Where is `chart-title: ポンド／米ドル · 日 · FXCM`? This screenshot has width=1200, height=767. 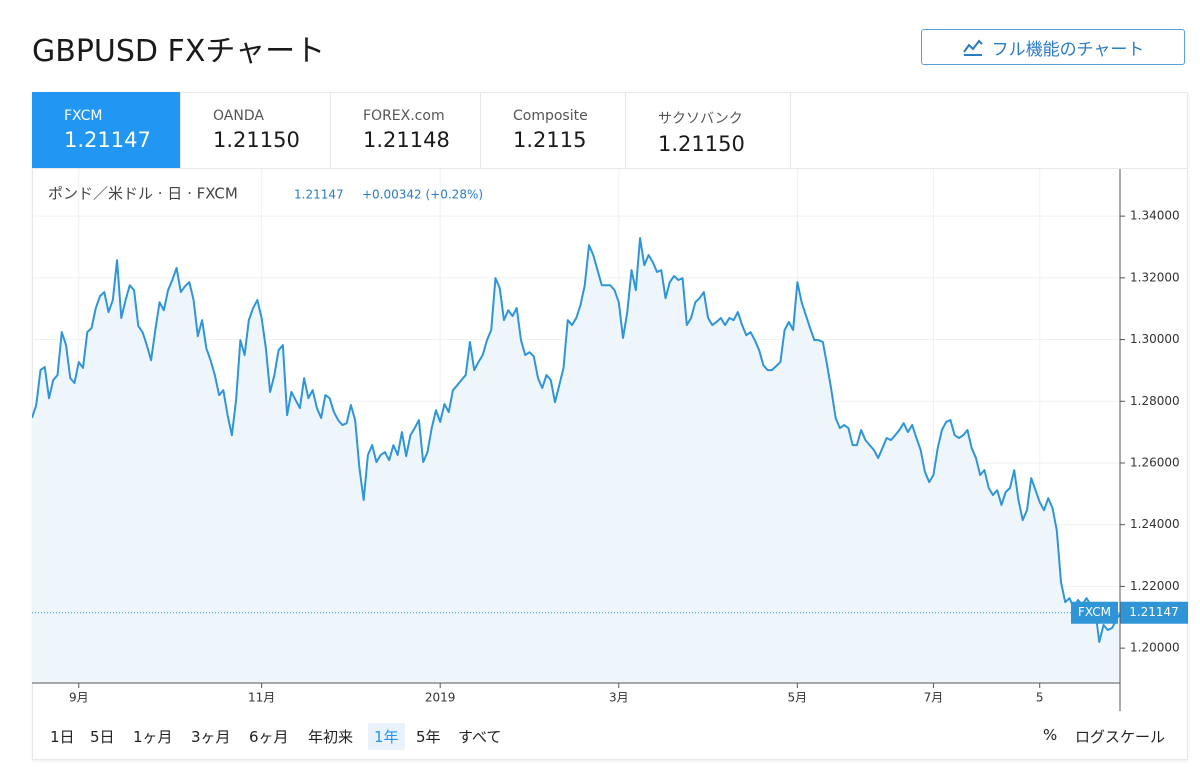 chart-title: ポンド／米ドル · 日 · FXCM is located at coordinates (143, 194).